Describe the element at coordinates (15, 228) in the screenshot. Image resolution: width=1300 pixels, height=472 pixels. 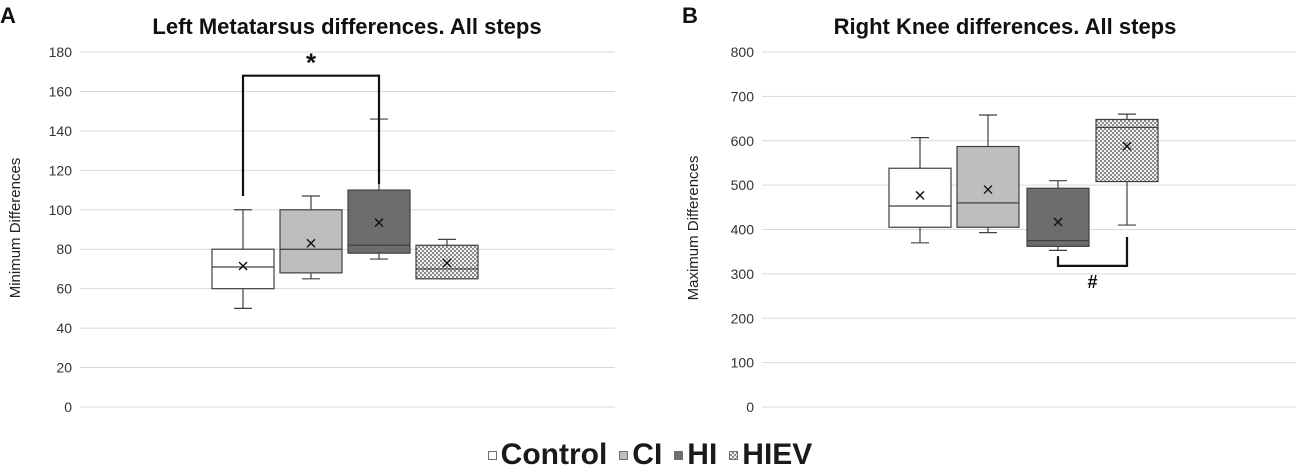
I see `panel-a-ylabel: Minimum Differences` at that location.